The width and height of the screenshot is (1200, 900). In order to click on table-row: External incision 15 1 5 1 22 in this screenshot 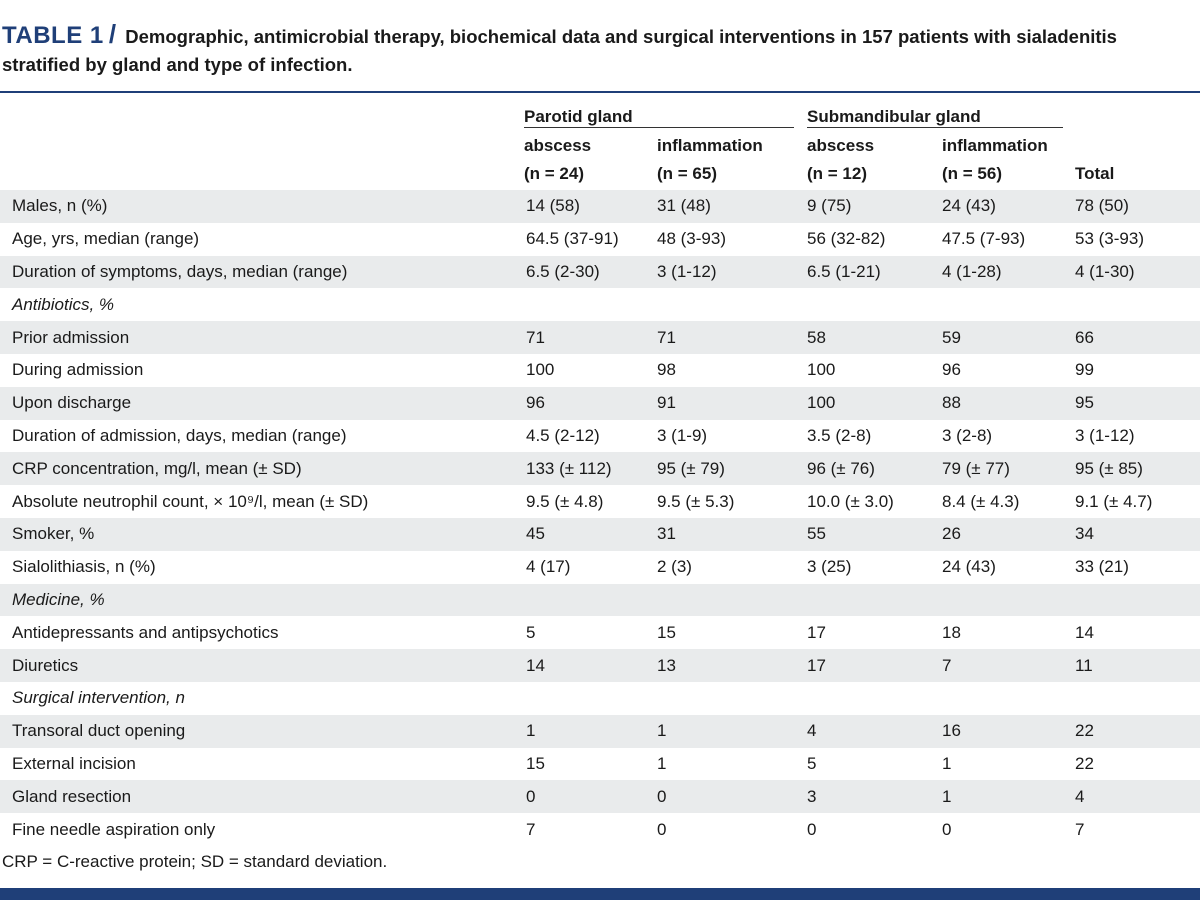, I will do `click(600, 764)`.